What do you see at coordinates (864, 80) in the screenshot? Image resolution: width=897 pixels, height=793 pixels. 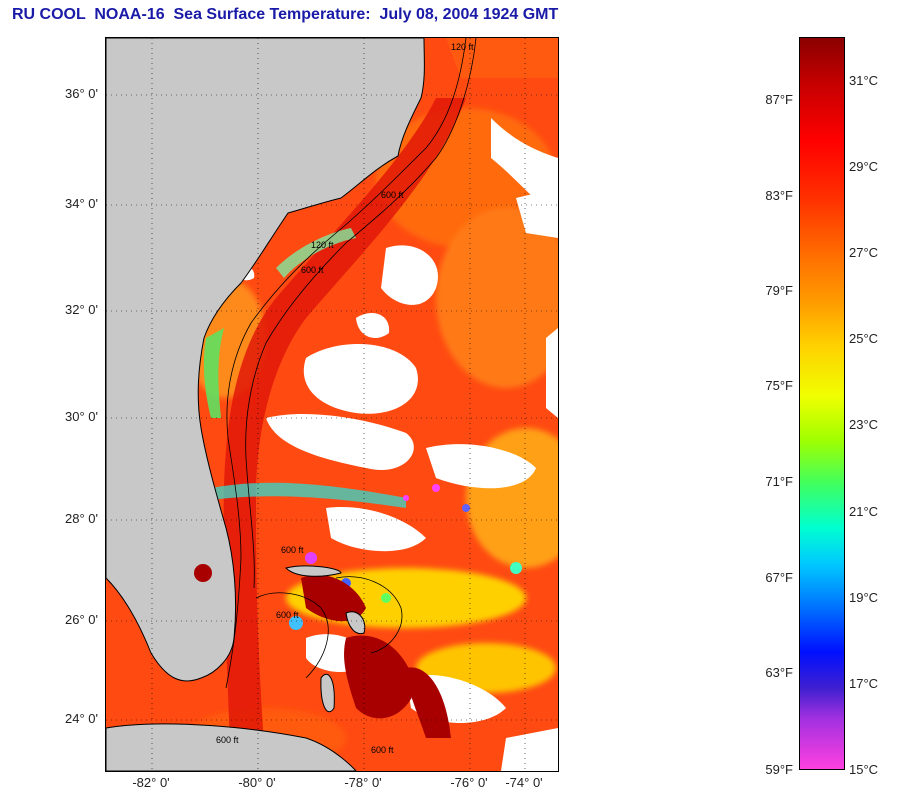 I see `celsius-label: 31°C` at bounding box center [864, 80].